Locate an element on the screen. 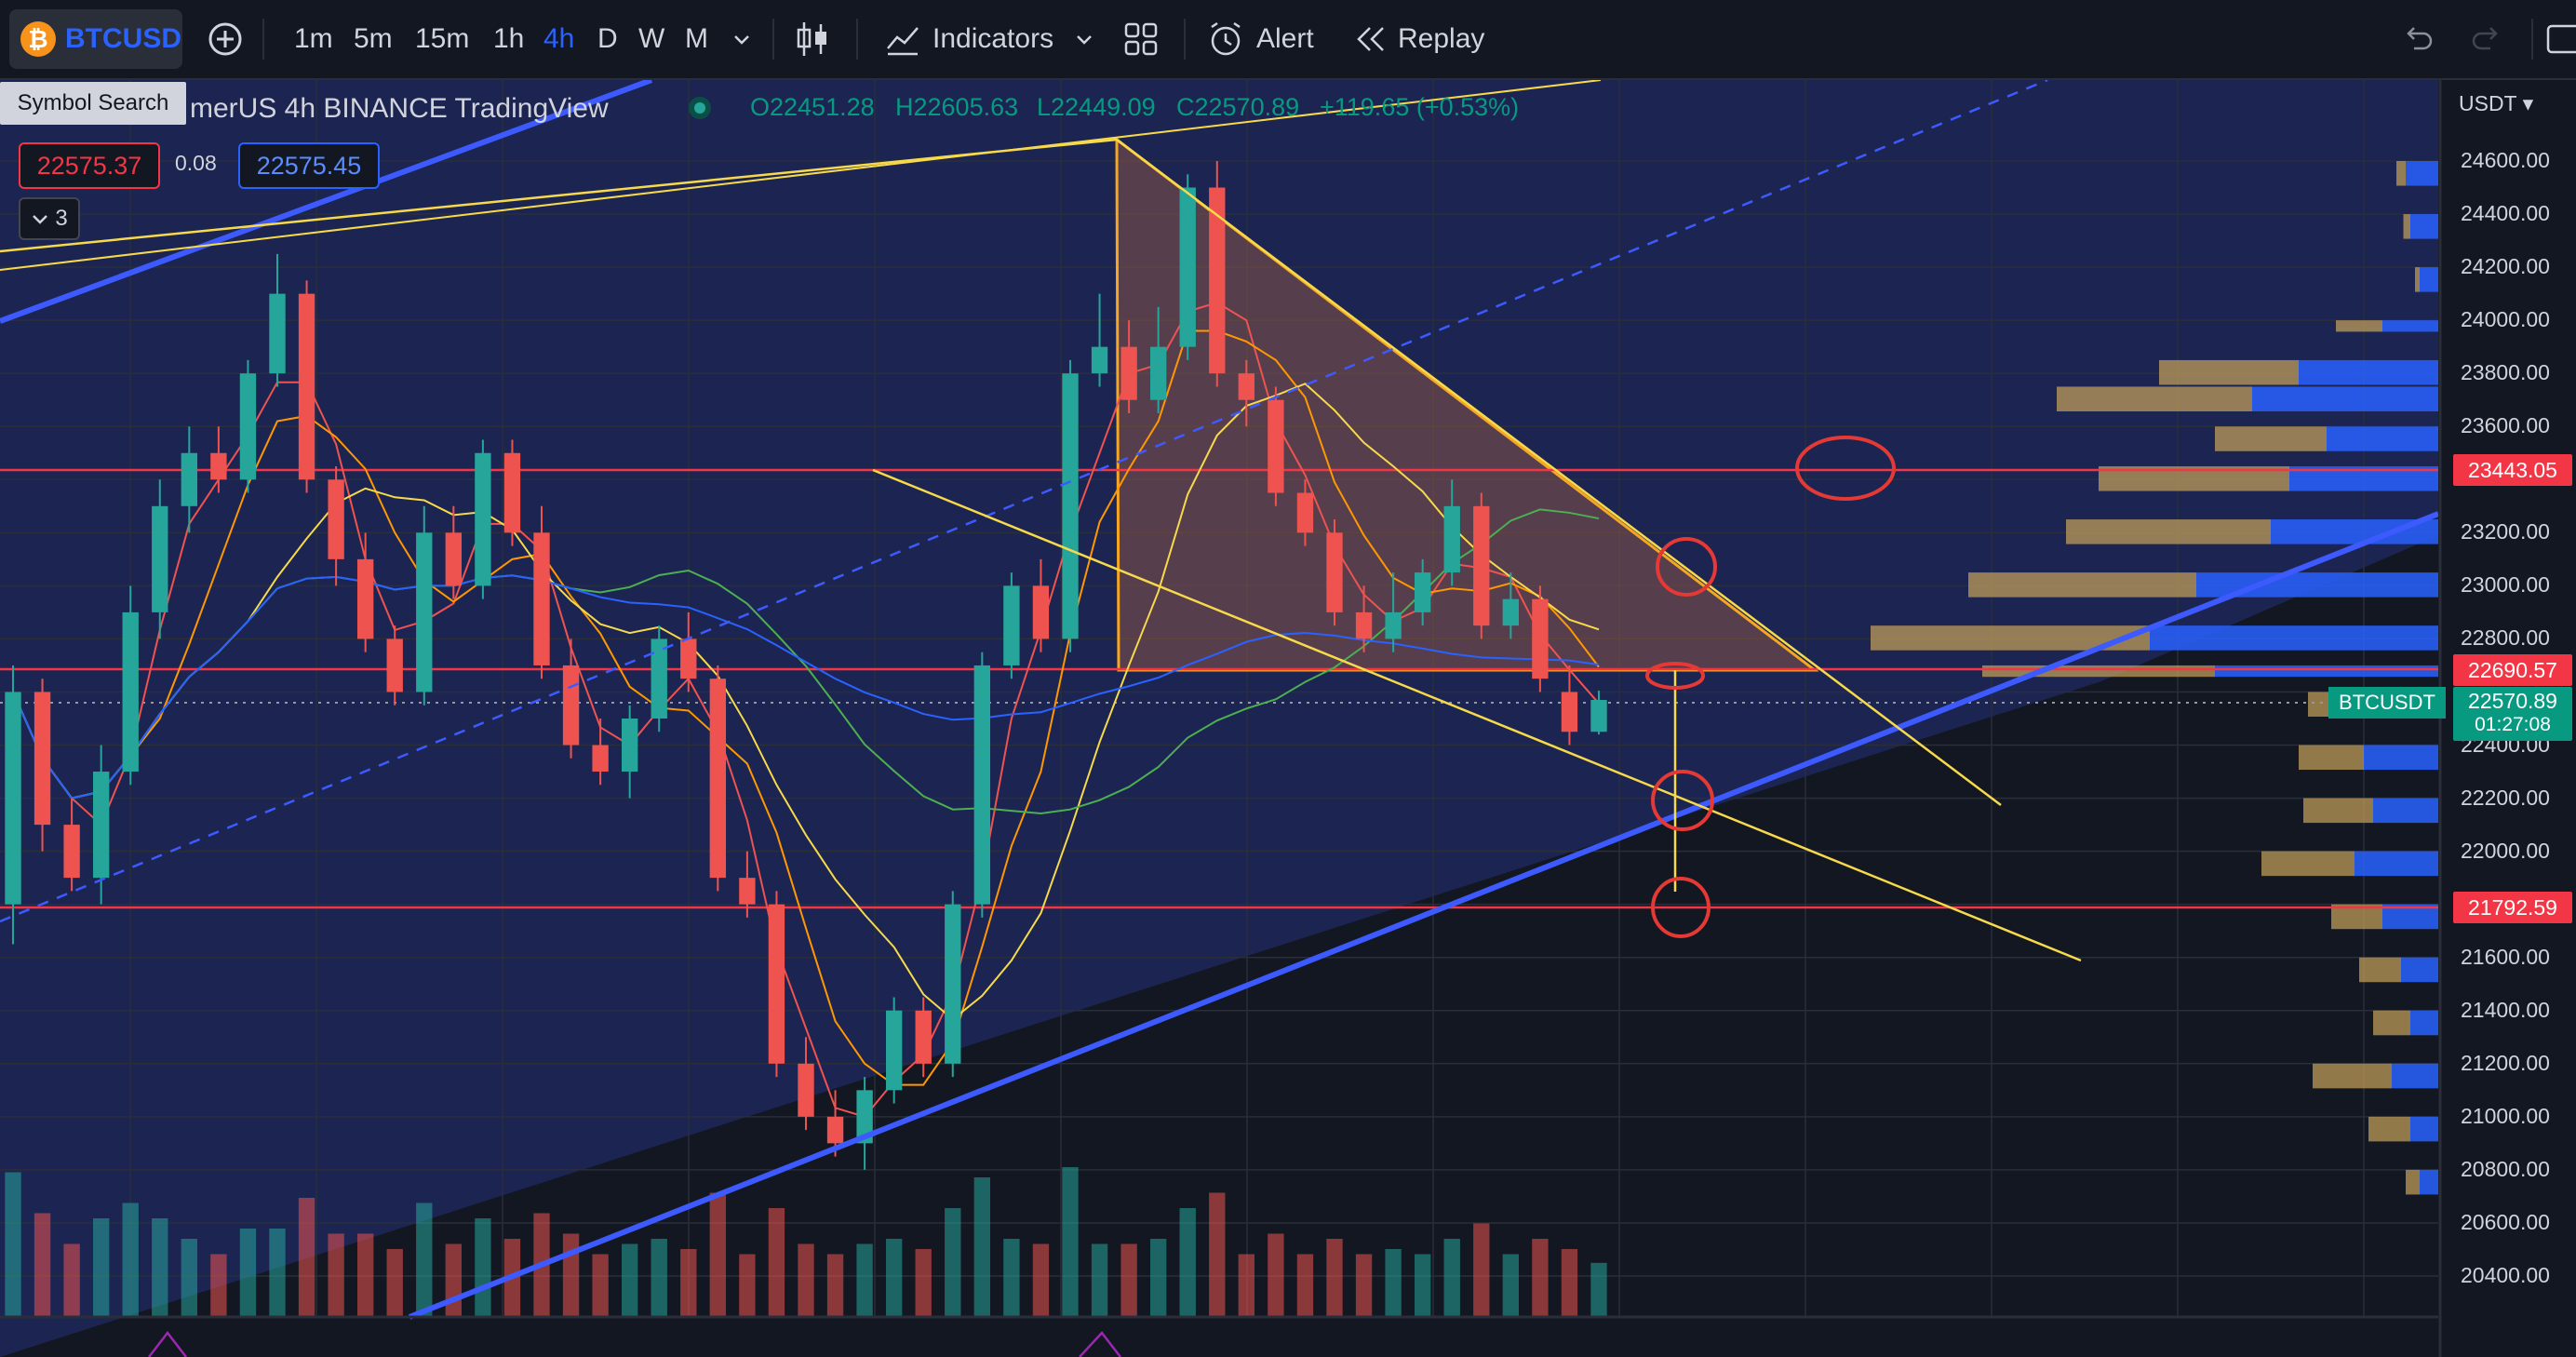  chart-type-button is located at coordinates (813, 39).